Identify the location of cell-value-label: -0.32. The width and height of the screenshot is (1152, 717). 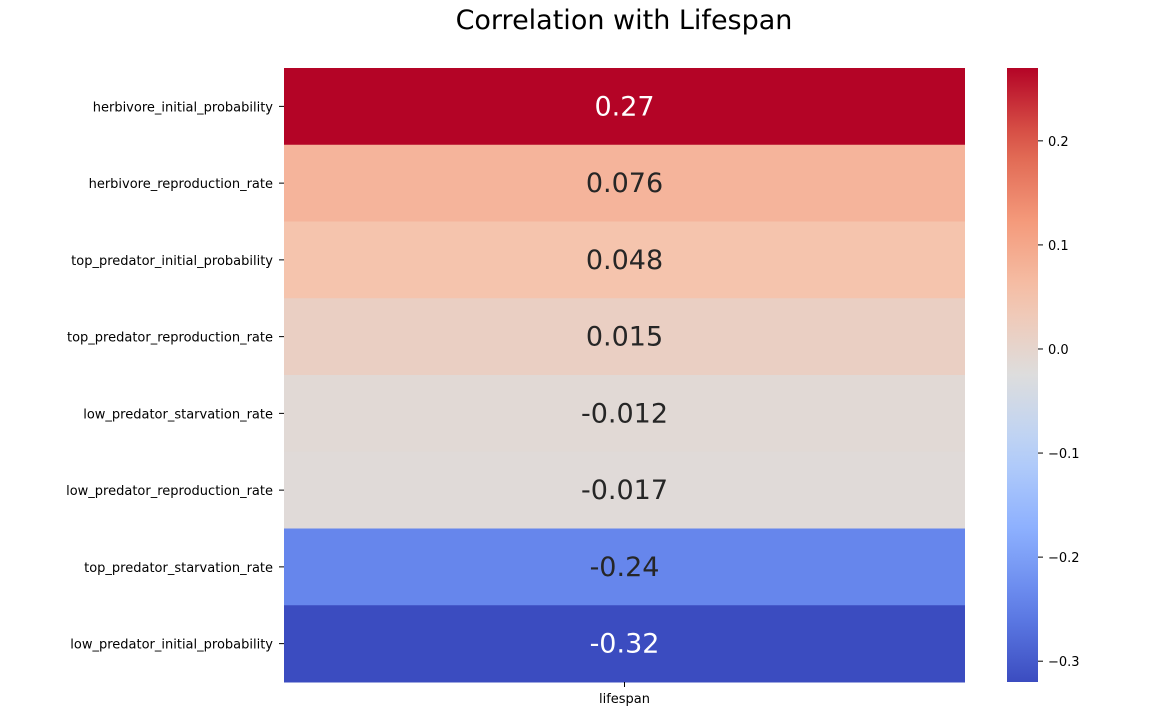
(625, 644).